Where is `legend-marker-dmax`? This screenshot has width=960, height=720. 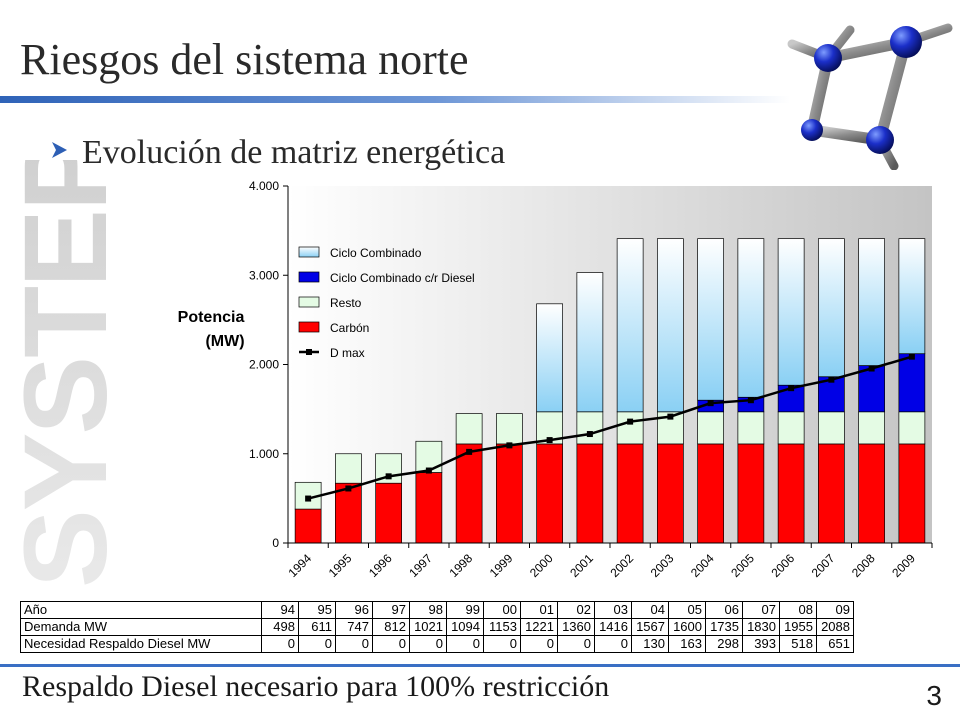 legend-marker-dmax is located at coordinates (309, 352).